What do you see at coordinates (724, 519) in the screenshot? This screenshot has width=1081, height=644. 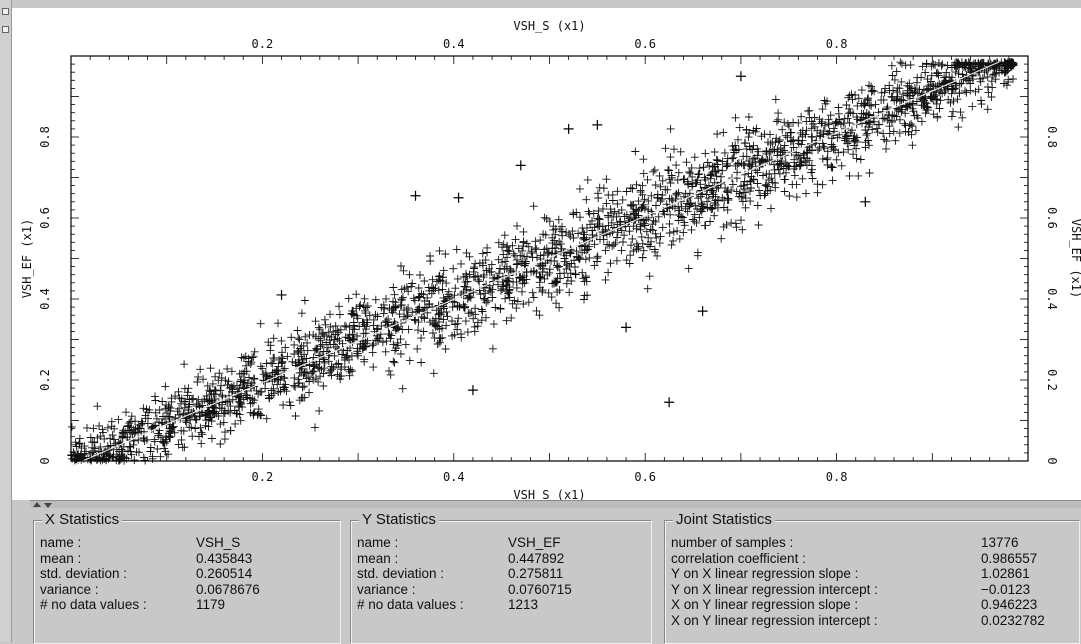 I see `joint-statistics-title: Joint Statistics` at bounding box center [724, 519].